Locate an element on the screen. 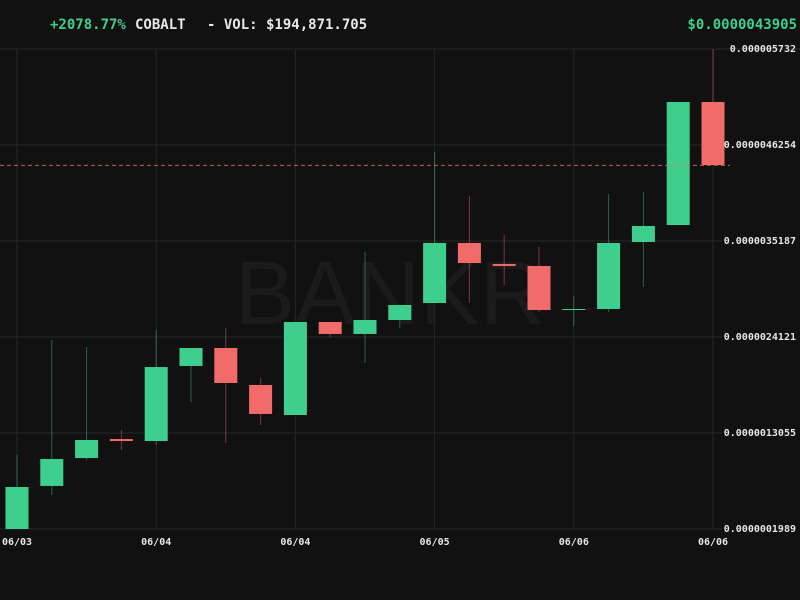 This screenshot has width=800, height=600. y-tick-label: 0.000005732 is located at coordinates (763, 49).